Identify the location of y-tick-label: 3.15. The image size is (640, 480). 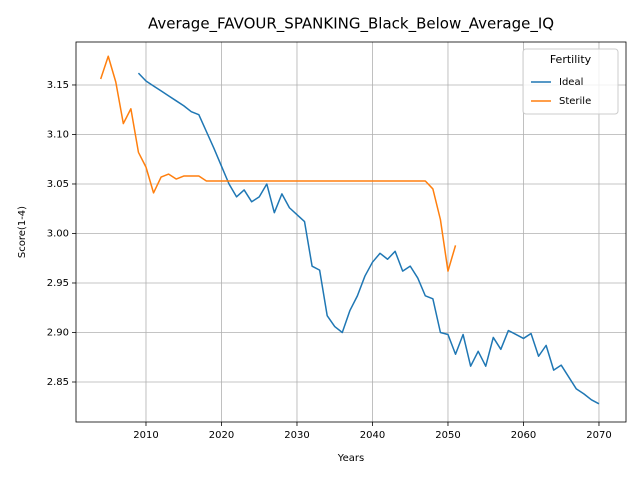
(58, 85).